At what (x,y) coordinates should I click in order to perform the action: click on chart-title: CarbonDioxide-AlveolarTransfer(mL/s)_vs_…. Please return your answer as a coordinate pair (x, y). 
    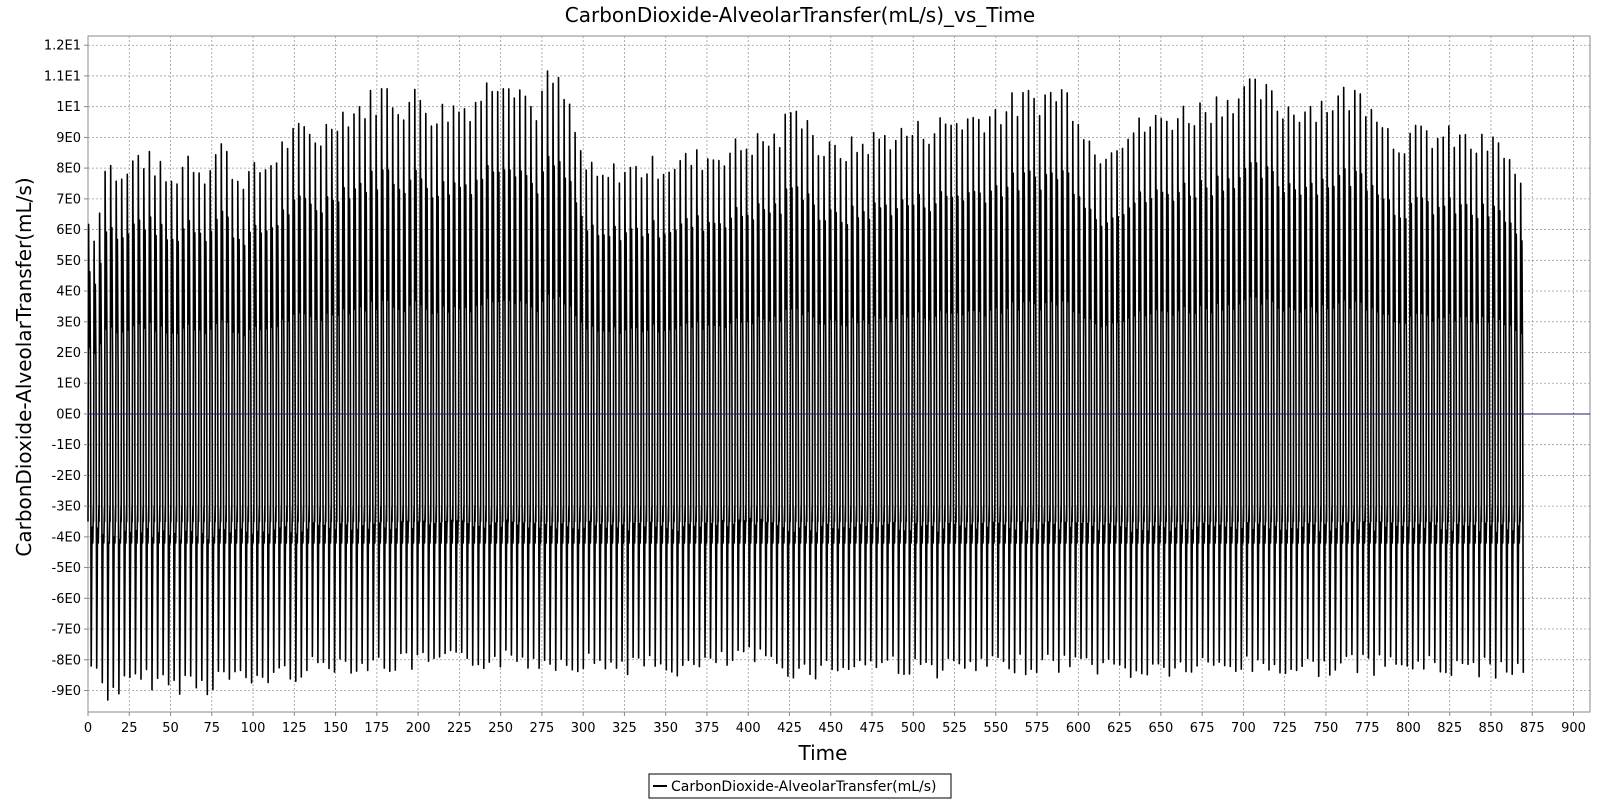
    Looking at the image, I should click on (800, 15).